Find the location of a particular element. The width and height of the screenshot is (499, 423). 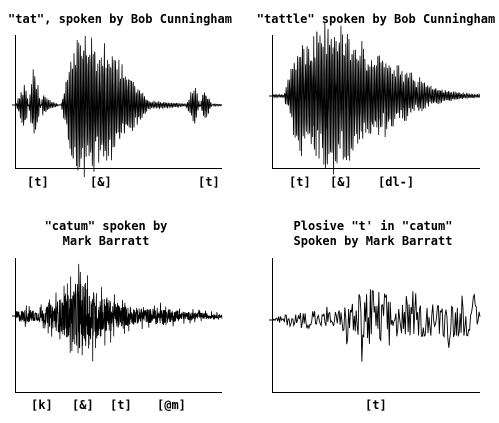

waveform-catum is located at coordinates (119, 312).